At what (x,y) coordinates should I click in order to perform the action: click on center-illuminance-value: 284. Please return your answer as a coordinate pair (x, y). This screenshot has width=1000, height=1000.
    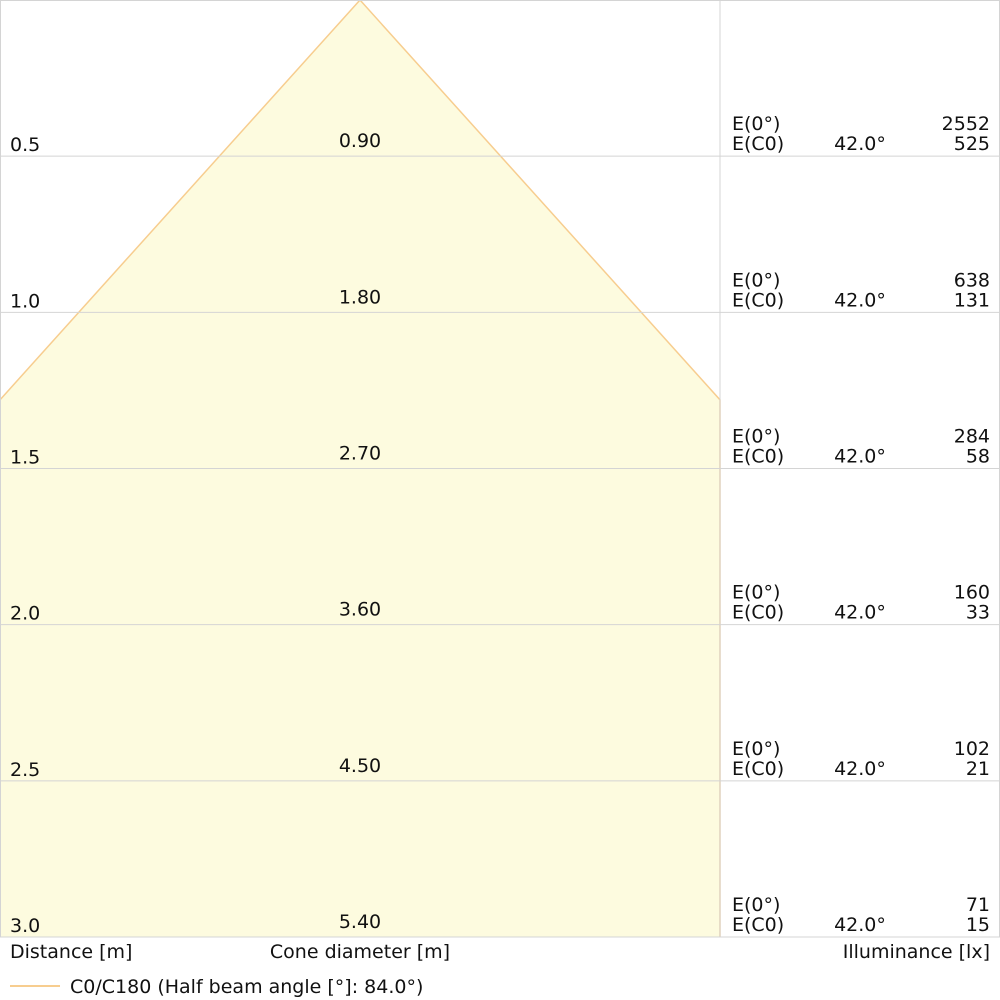
    Looking at the image, I should click on (972, 437).